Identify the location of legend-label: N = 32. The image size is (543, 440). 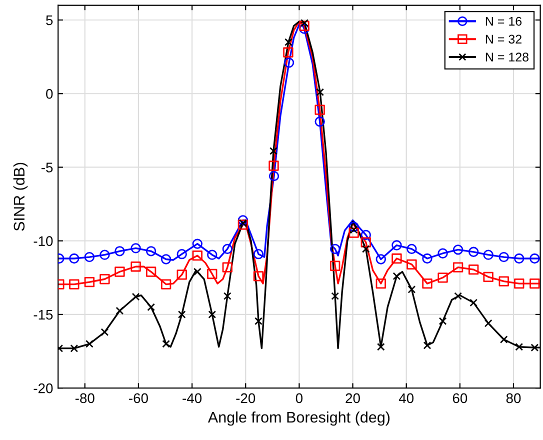
(504, 39).